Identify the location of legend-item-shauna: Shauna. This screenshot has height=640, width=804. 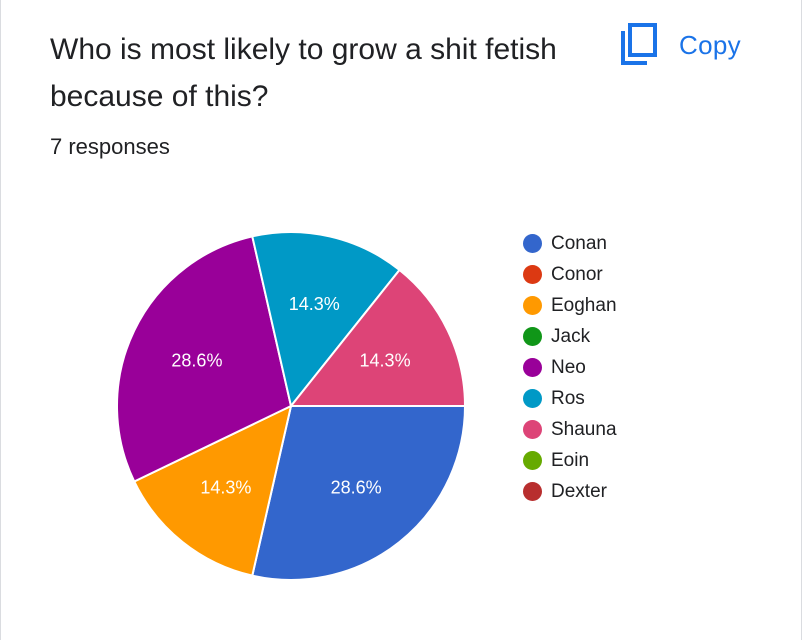
(570, 429).